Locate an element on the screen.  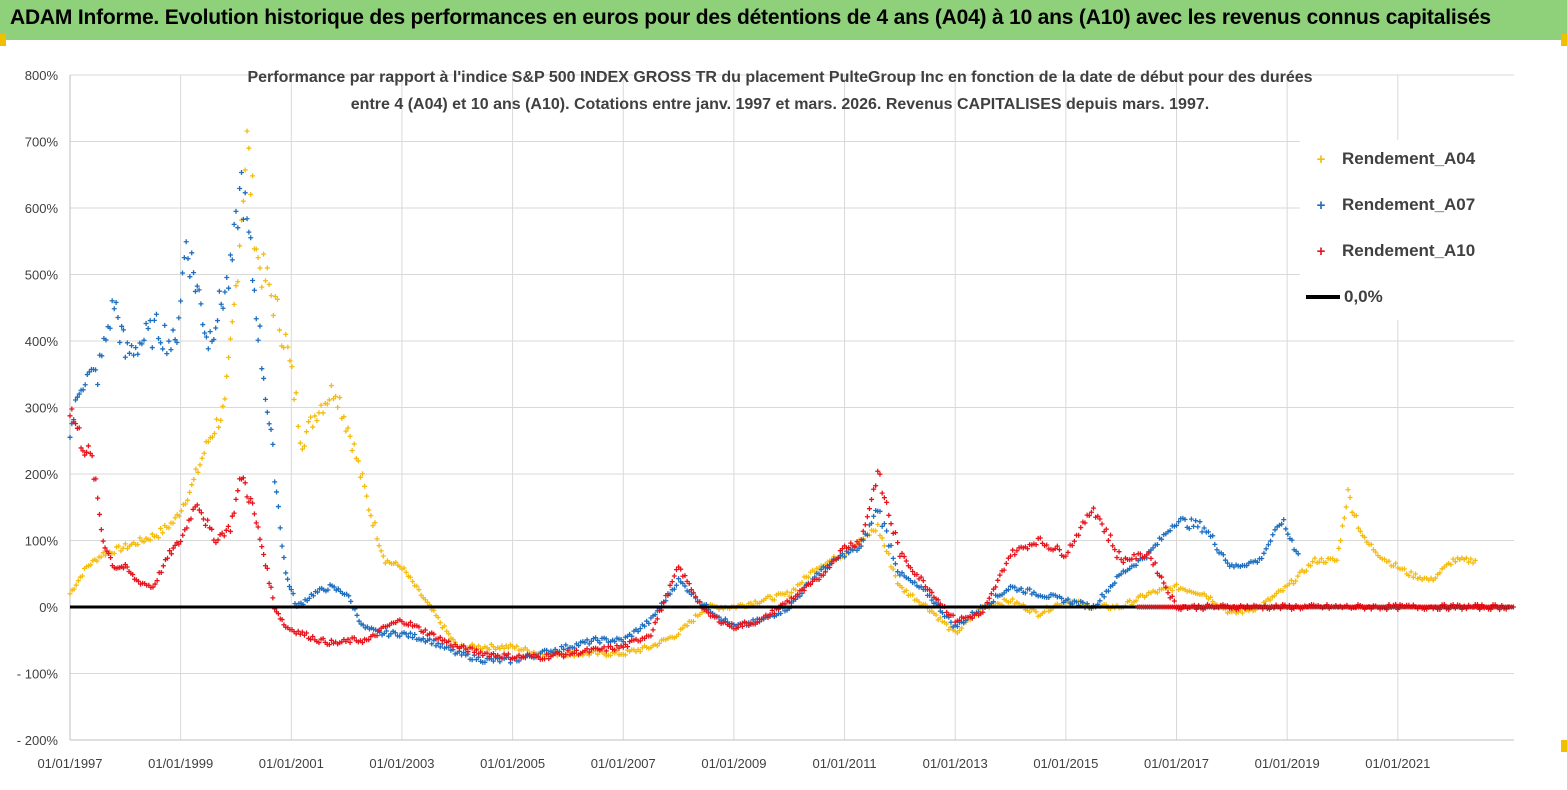
legend-label-zero: 0,0% is located at coordinates (1363, 296).